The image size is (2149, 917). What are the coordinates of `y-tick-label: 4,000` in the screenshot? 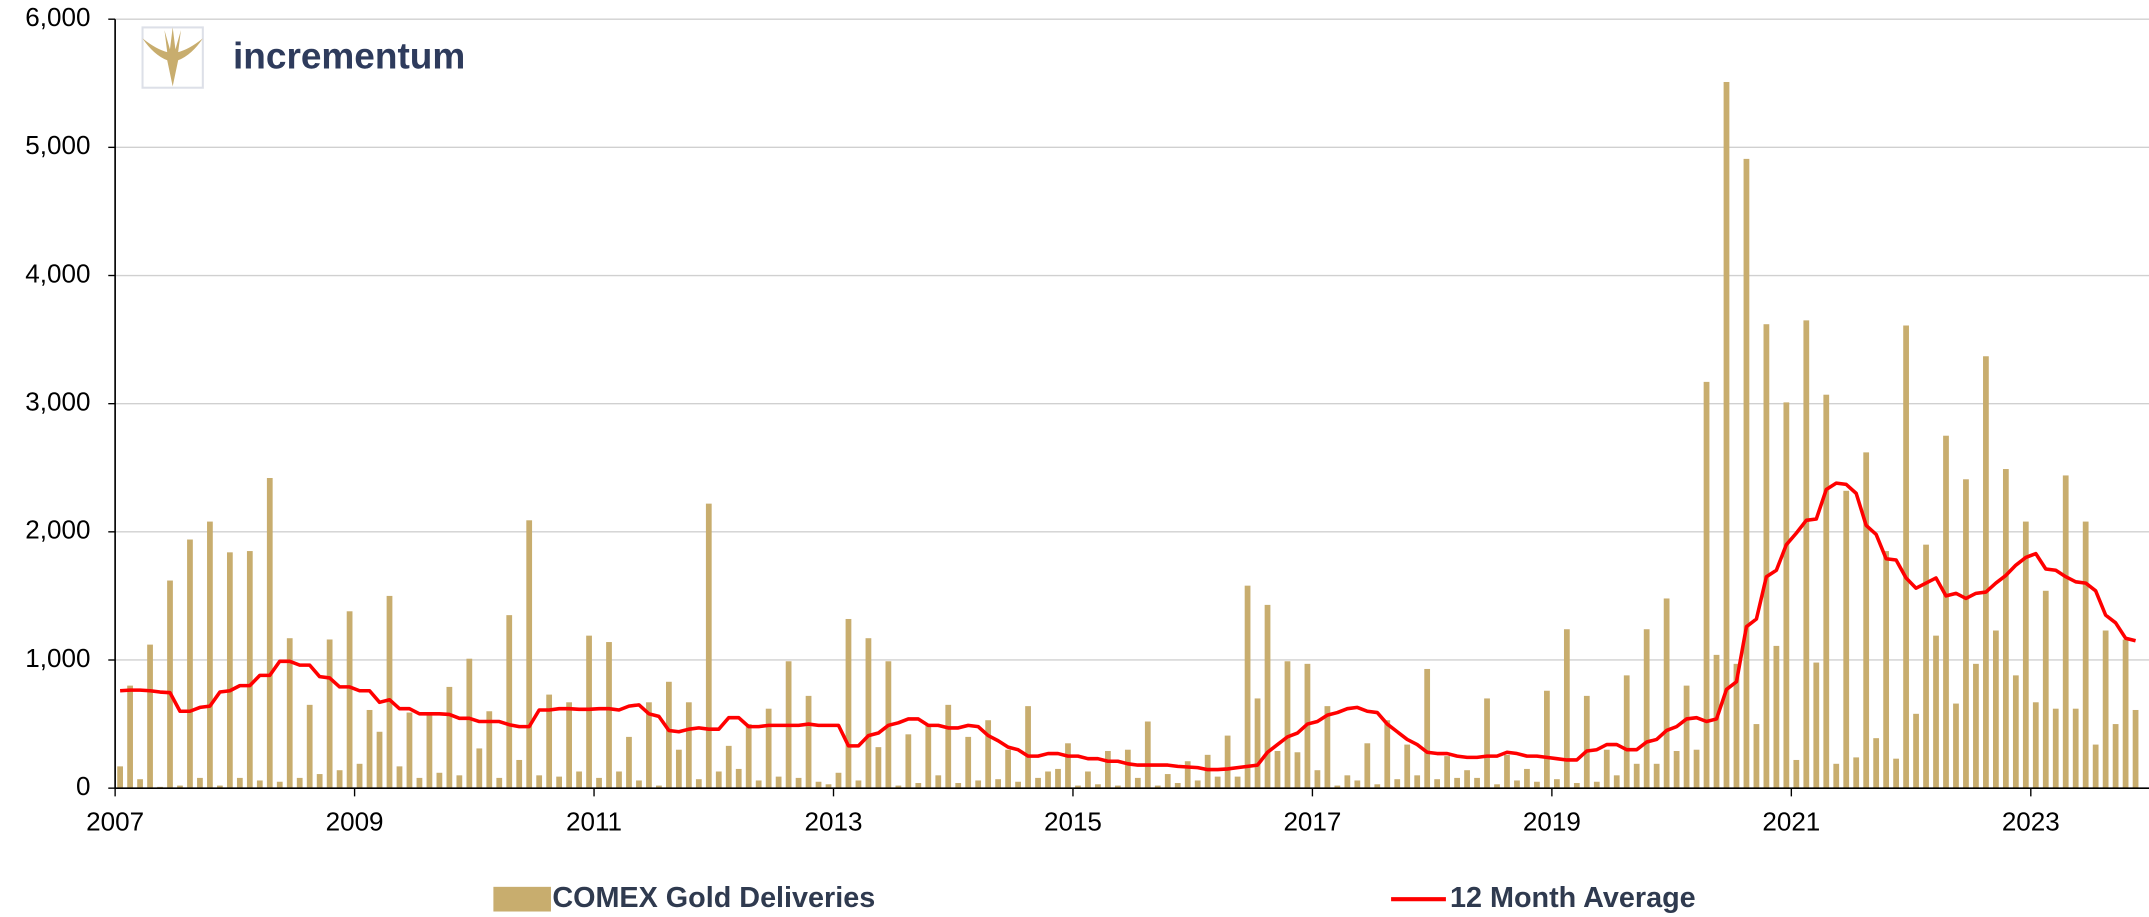 It's located at (57, 273).